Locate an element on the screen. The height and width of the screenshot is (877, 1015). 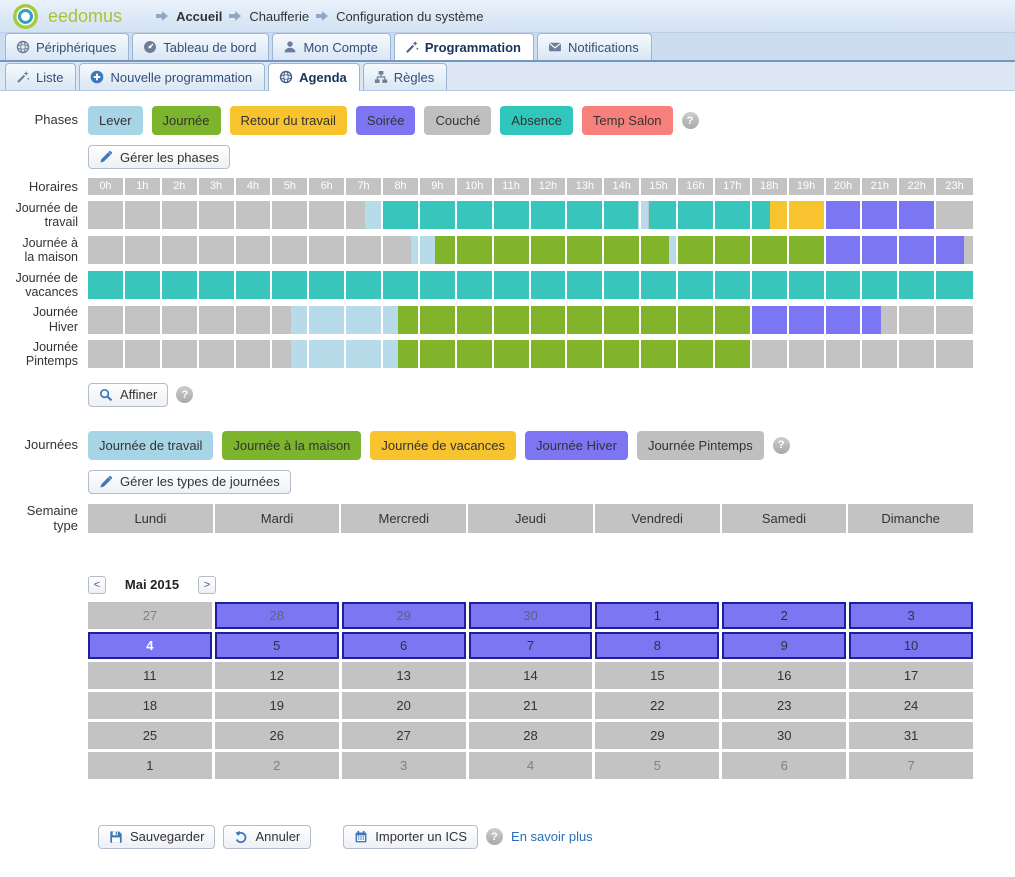
calendar-day: 11 is located at coordinates (150, 675).